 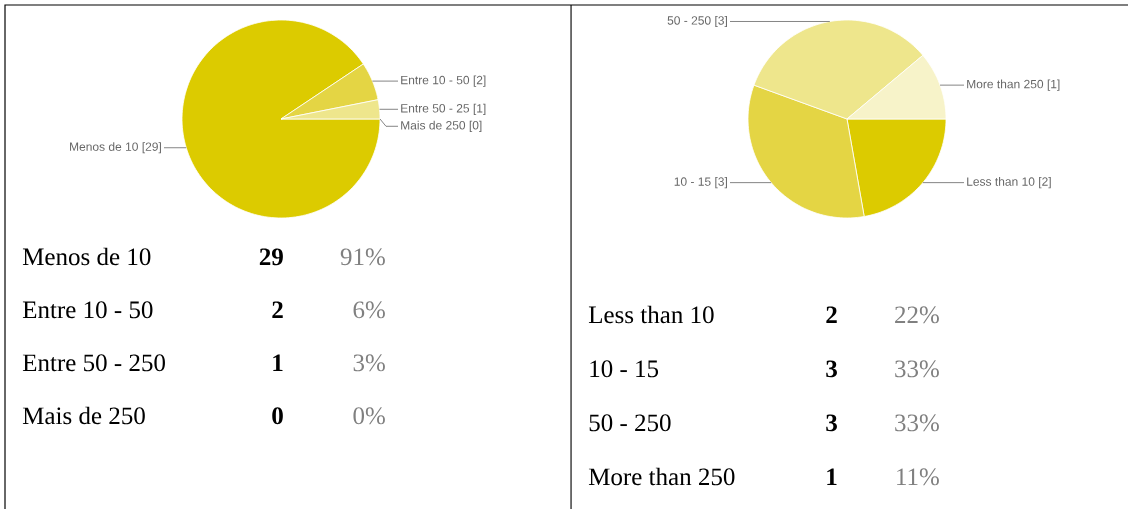 I want to click on category-label: 50 - 250, so click(x=630, y=423).